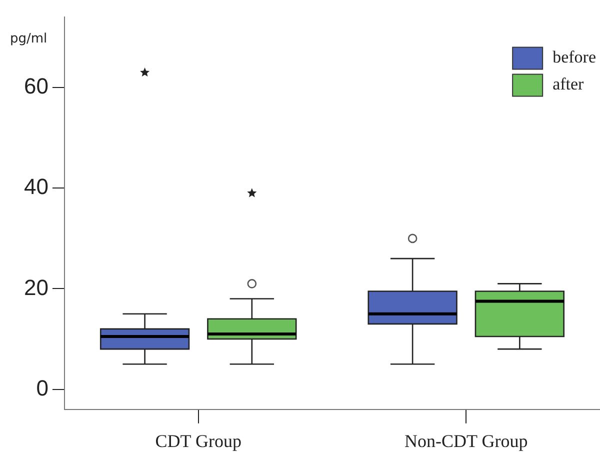 The height and width of the screenshot is (465, 600). I want to click on y-tick-label: 40, so click(36, 187).